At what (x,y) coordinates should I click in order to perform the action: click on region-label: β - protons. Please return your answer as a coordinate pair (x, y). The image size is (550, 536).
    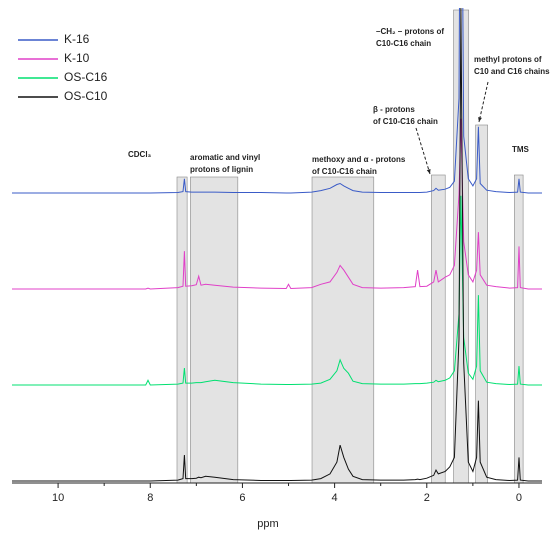
    Looking at the image, I should click on (394, 109).